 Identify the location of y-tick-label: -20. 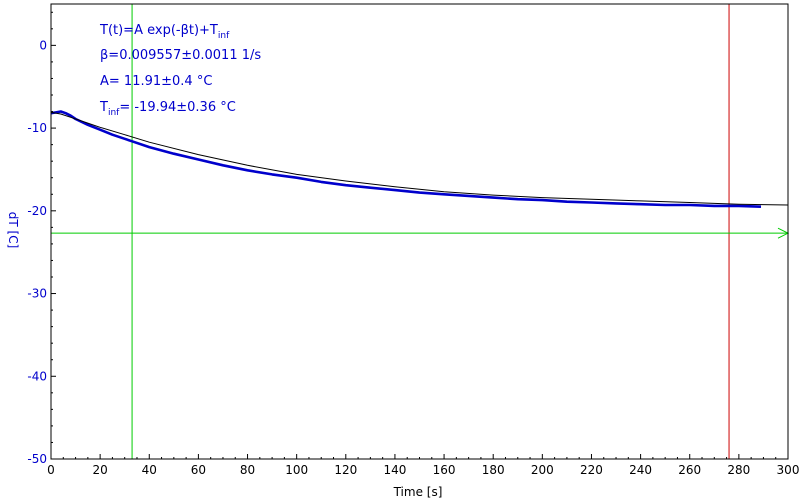
(37, 211).